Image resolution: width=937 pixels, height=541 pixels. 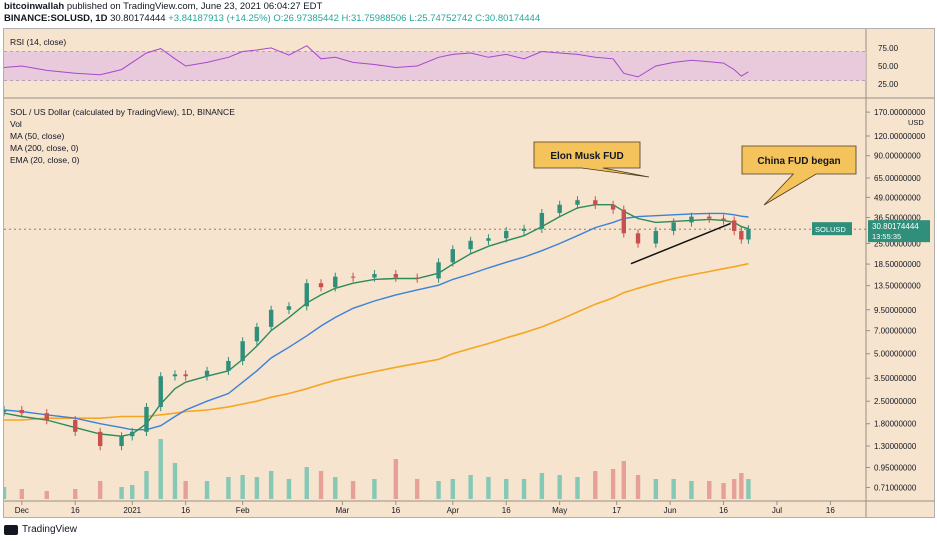 What do you see at coordinates (22, 510) in the screenshot?
I see `time-tick-label: Dec` at bounding box center [22, 510].